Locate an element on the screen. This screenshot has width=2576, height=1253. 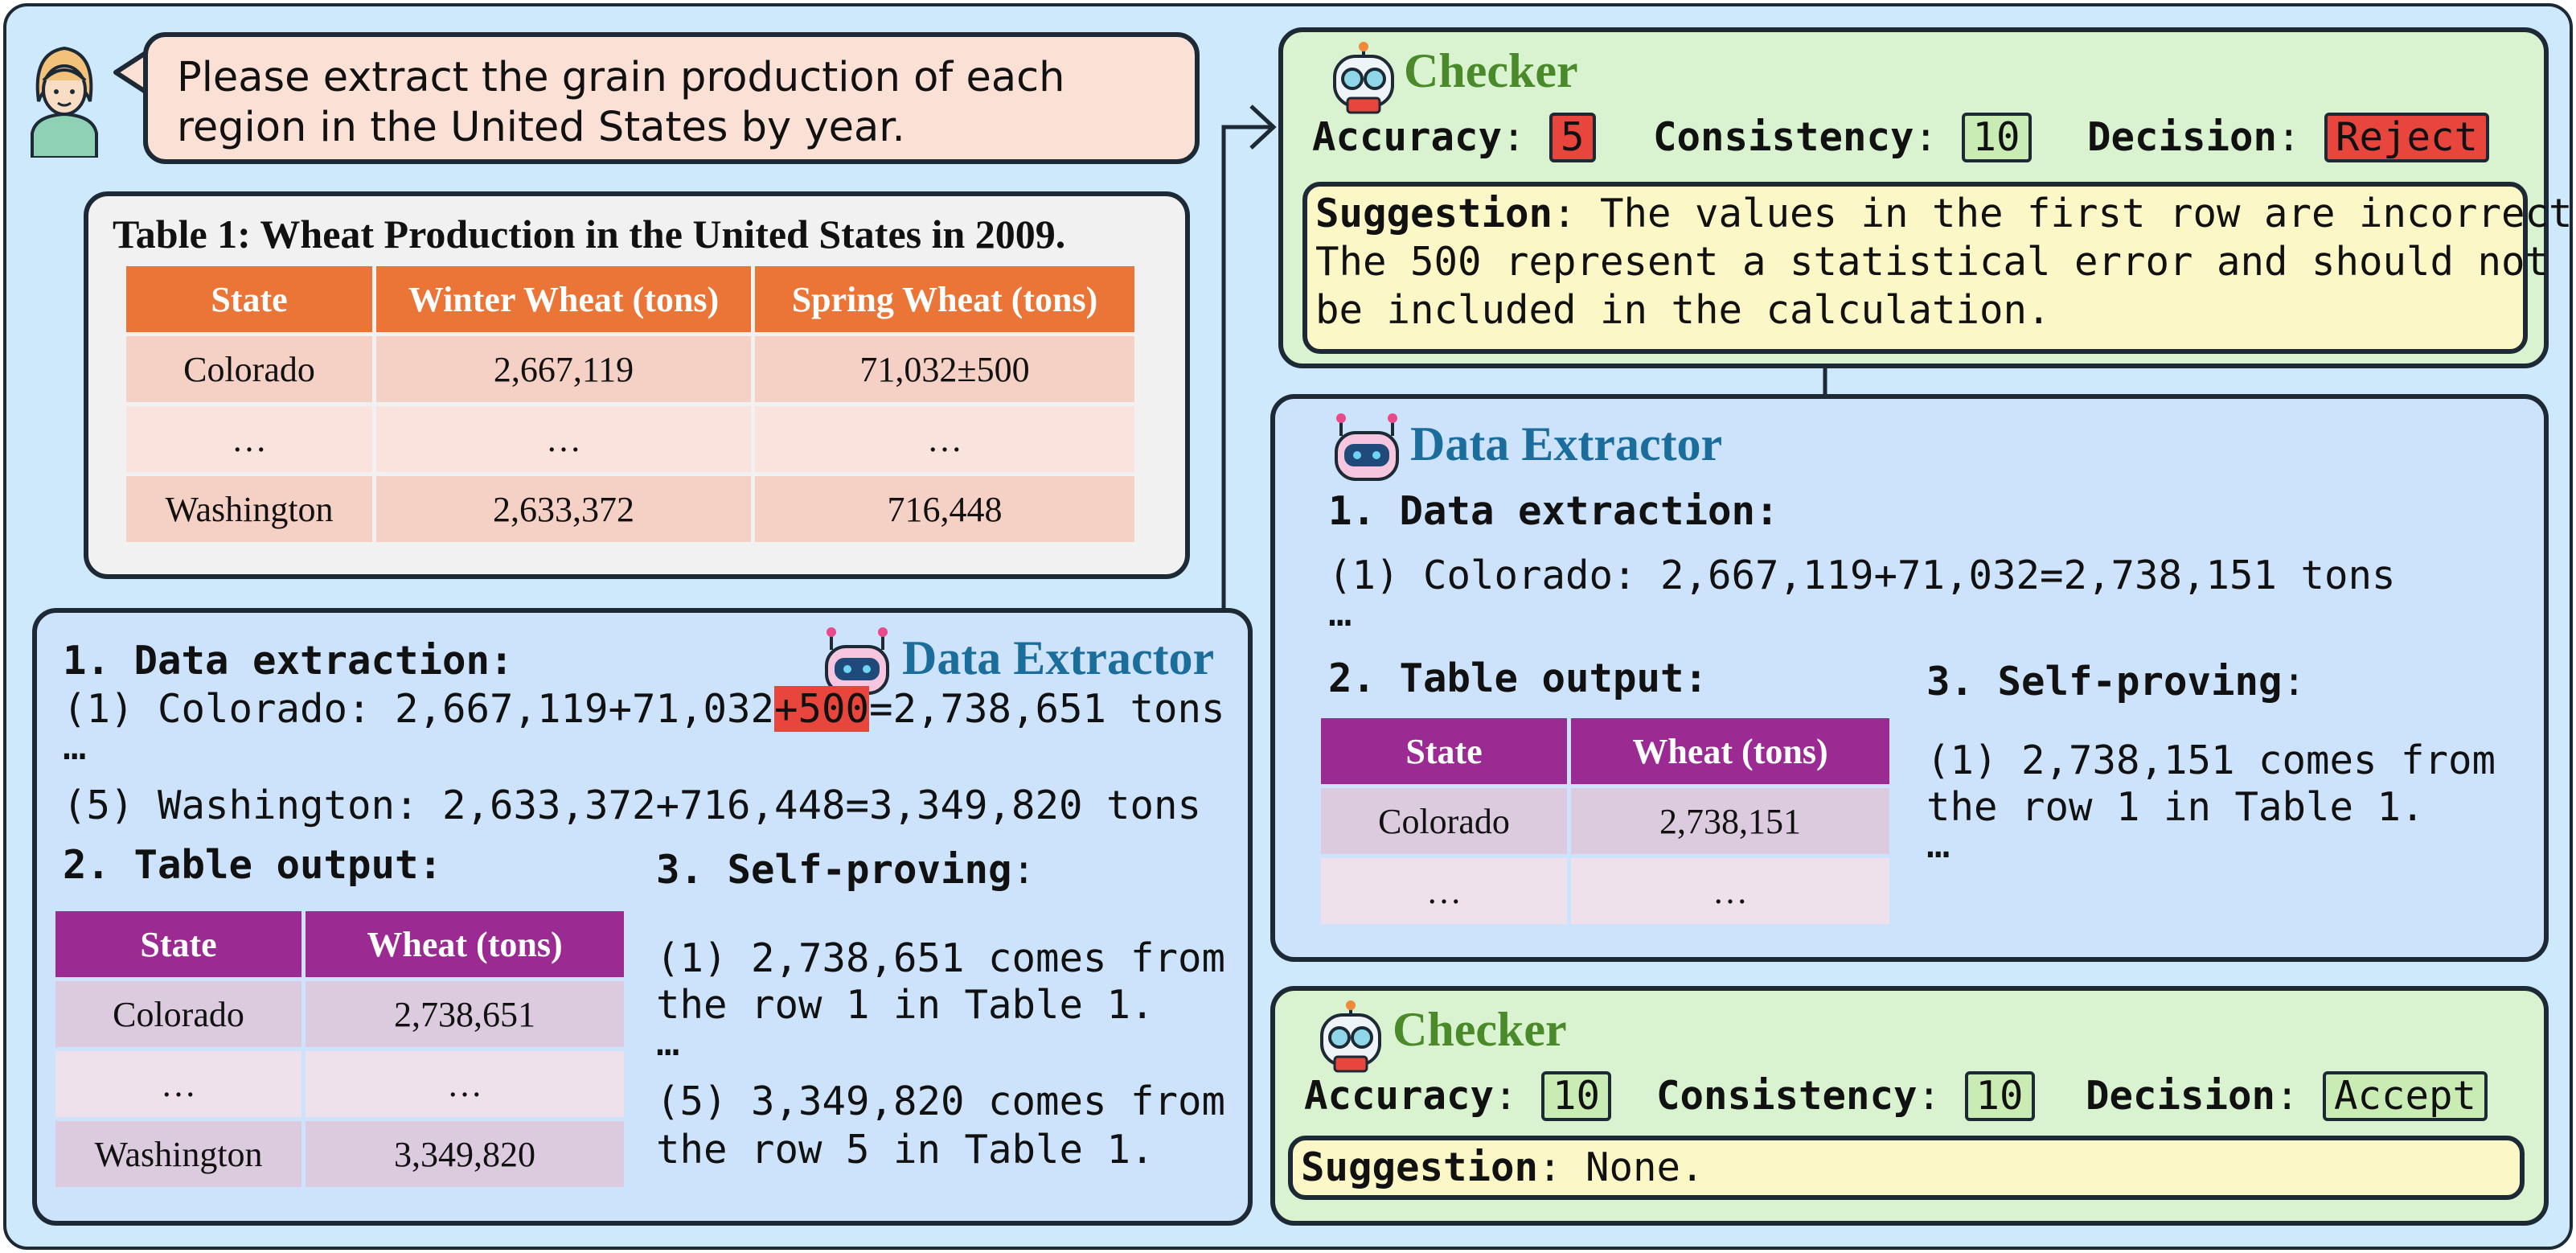
proof-line: (1) 2,738,651 comes from is located at coordinates (941, 958).